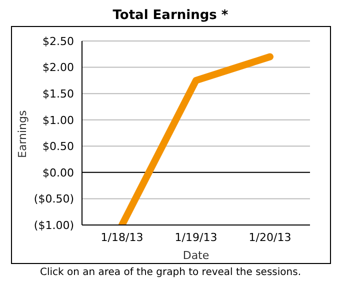  I want to click on x-tick-label: 1/18/13, so click(122, 237).